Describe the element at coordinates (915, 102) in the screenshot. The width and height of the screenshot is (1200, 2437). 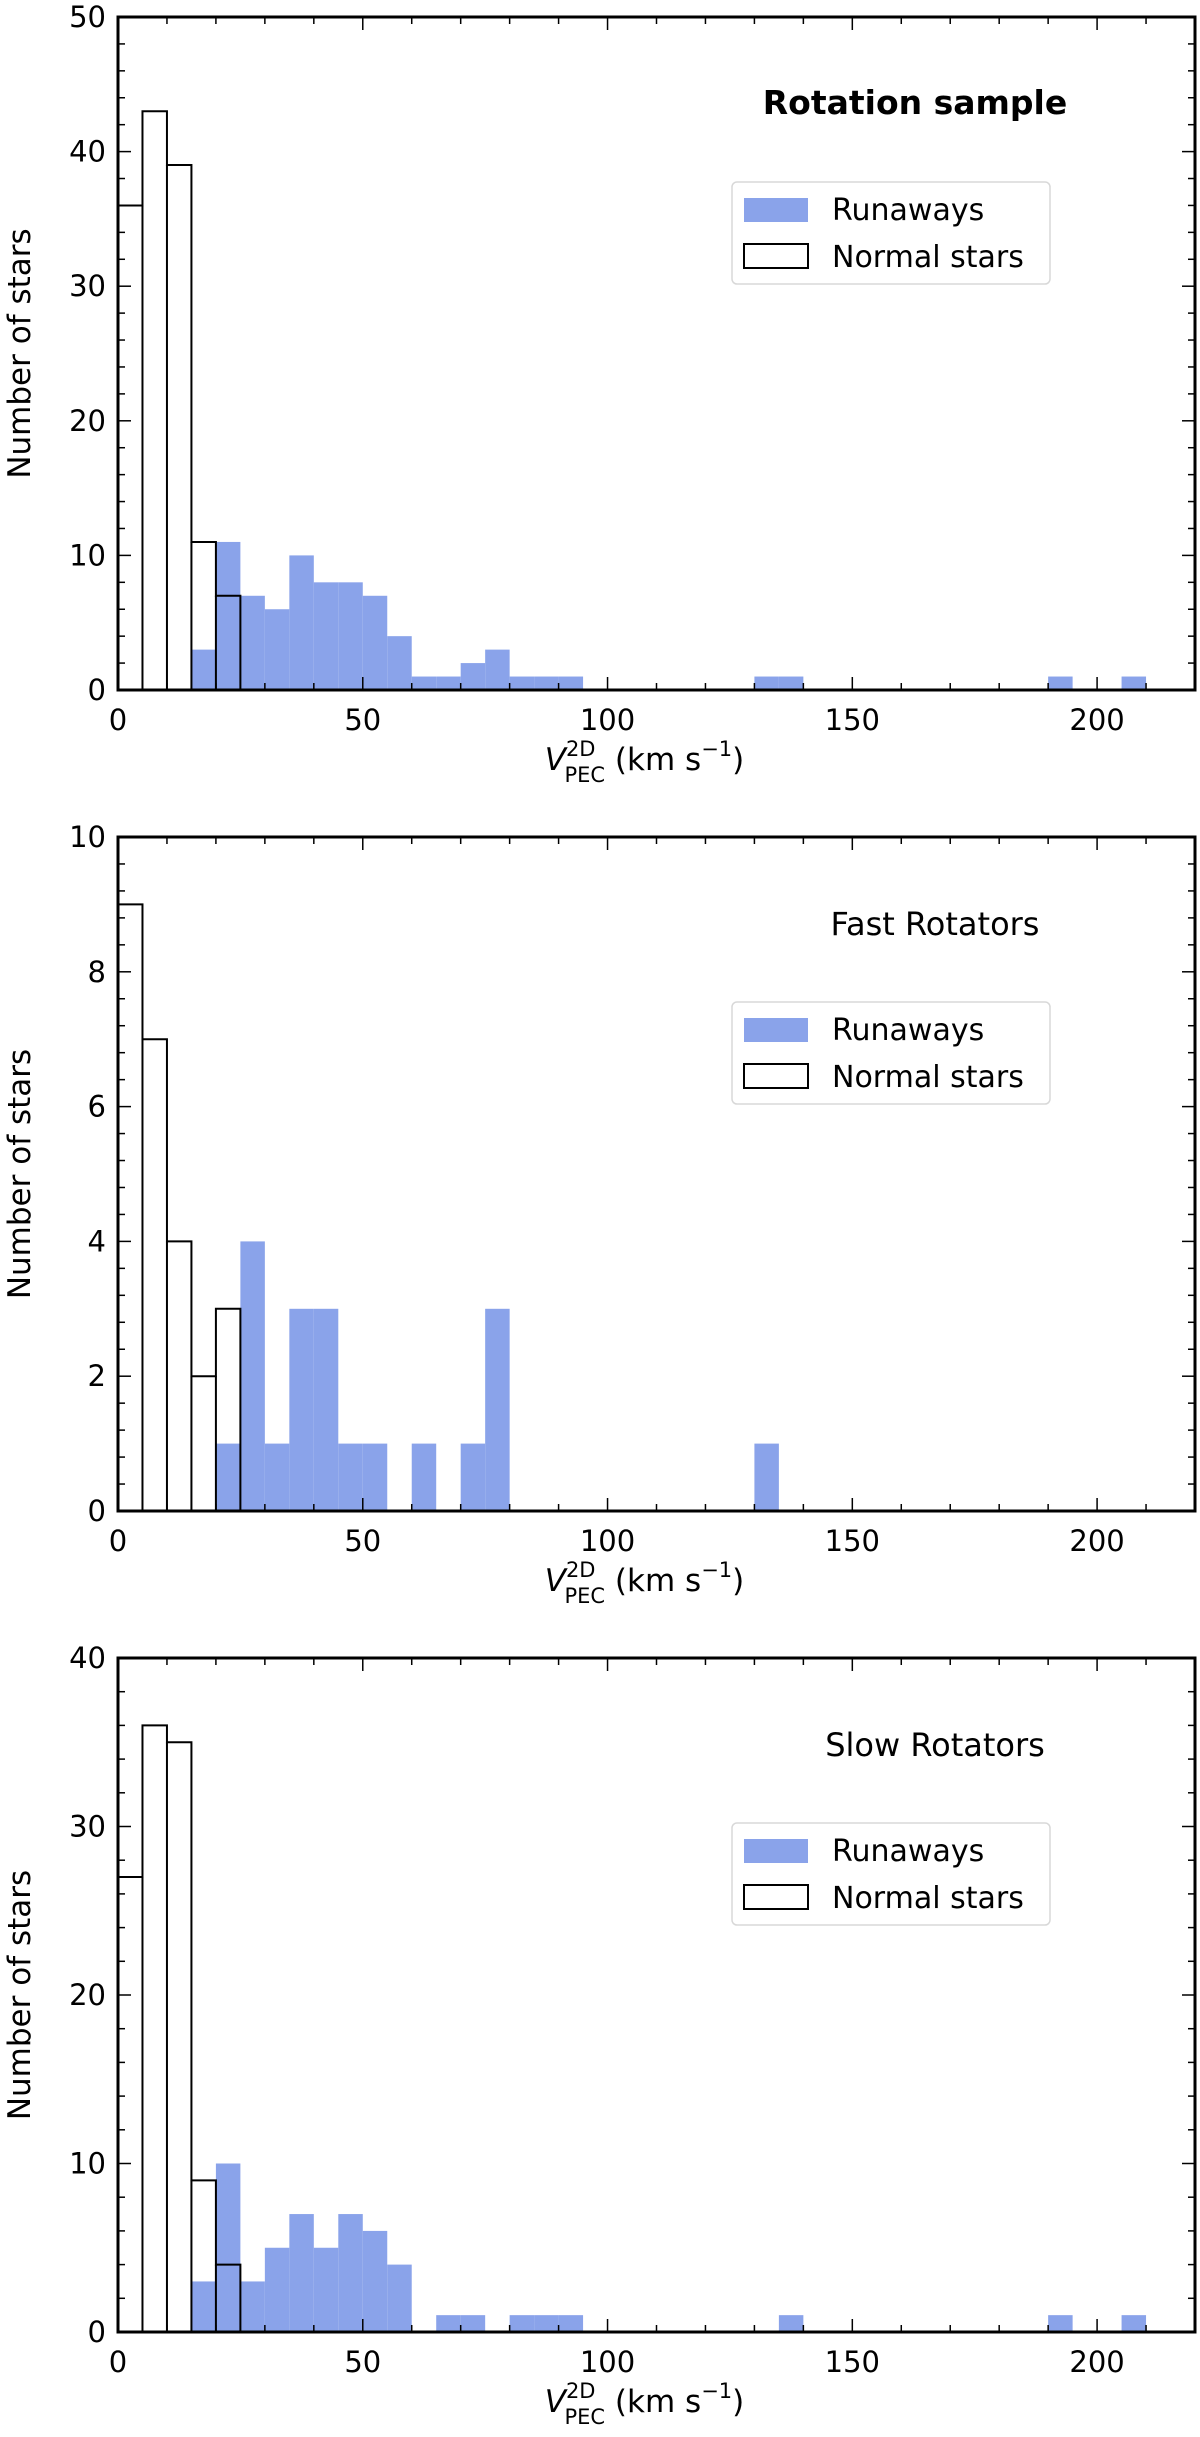
I see `panel-title: Rotation sample` at that location.